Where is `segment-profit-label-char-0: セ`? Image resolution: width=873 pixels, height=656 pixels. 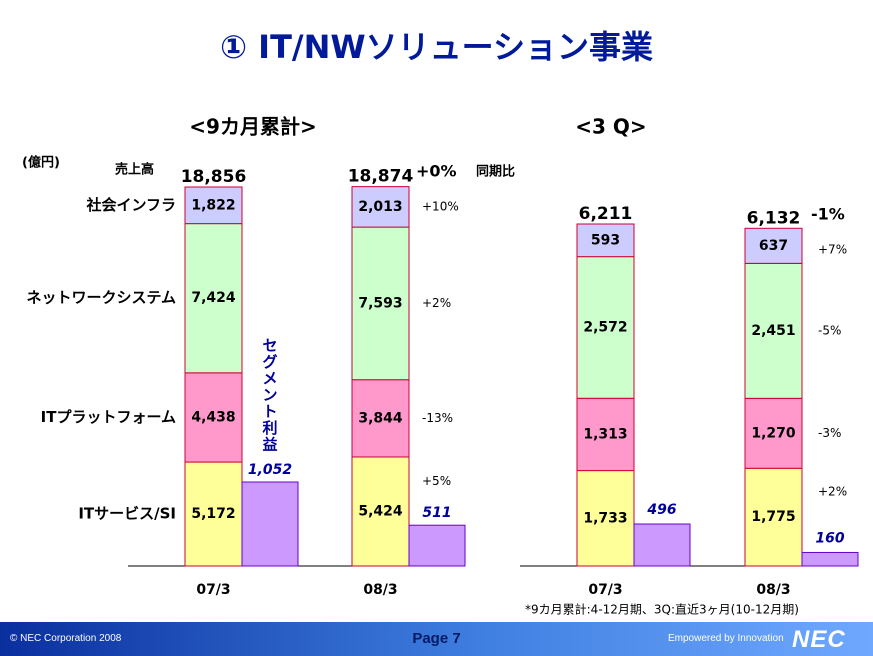
segment-profit-label-char-0: セ is located at coordinates (269, 346).